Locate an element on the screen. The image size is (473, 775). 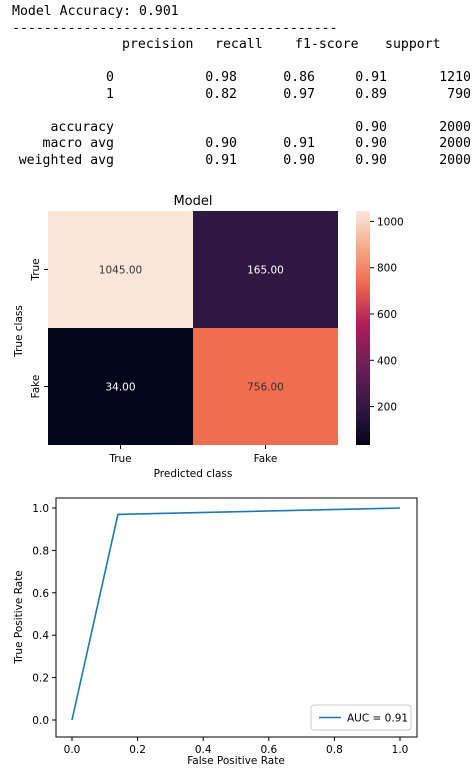
roc-y-tick-label: 0.6 is located at coordinates (40, 594).